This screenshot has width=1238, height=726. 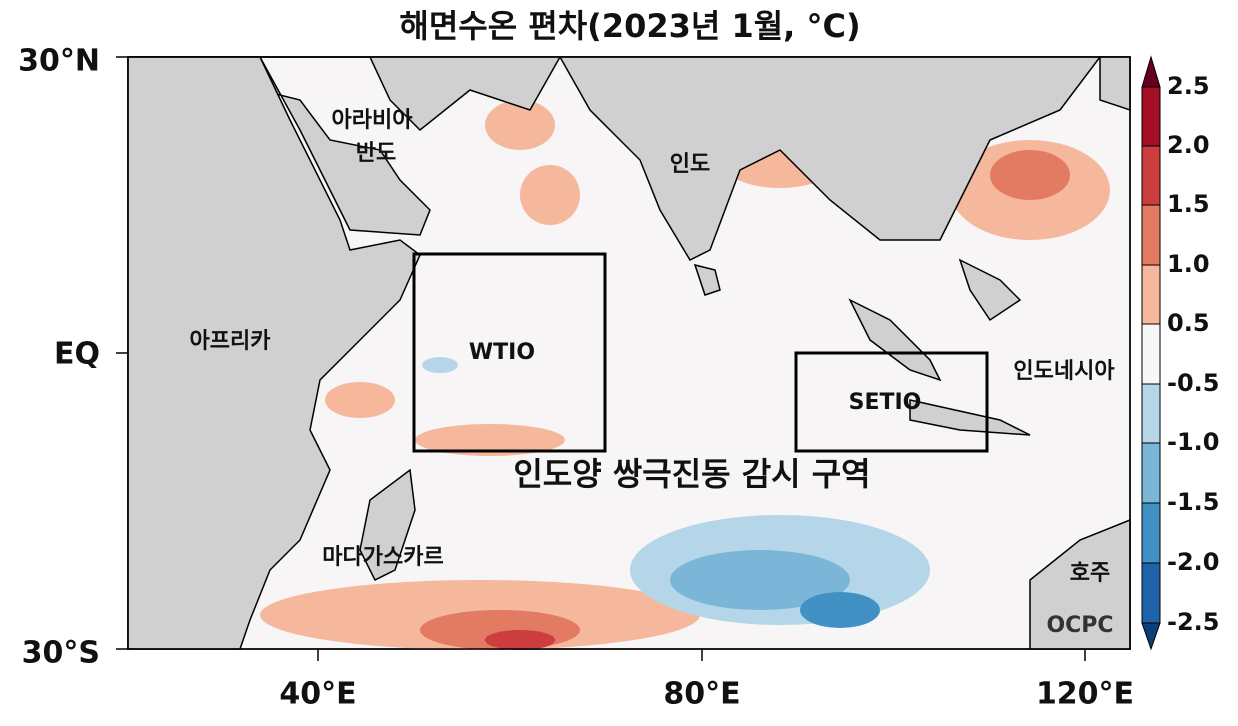 I want to click on region-label: 아라비아, so click(x=373, y=120).